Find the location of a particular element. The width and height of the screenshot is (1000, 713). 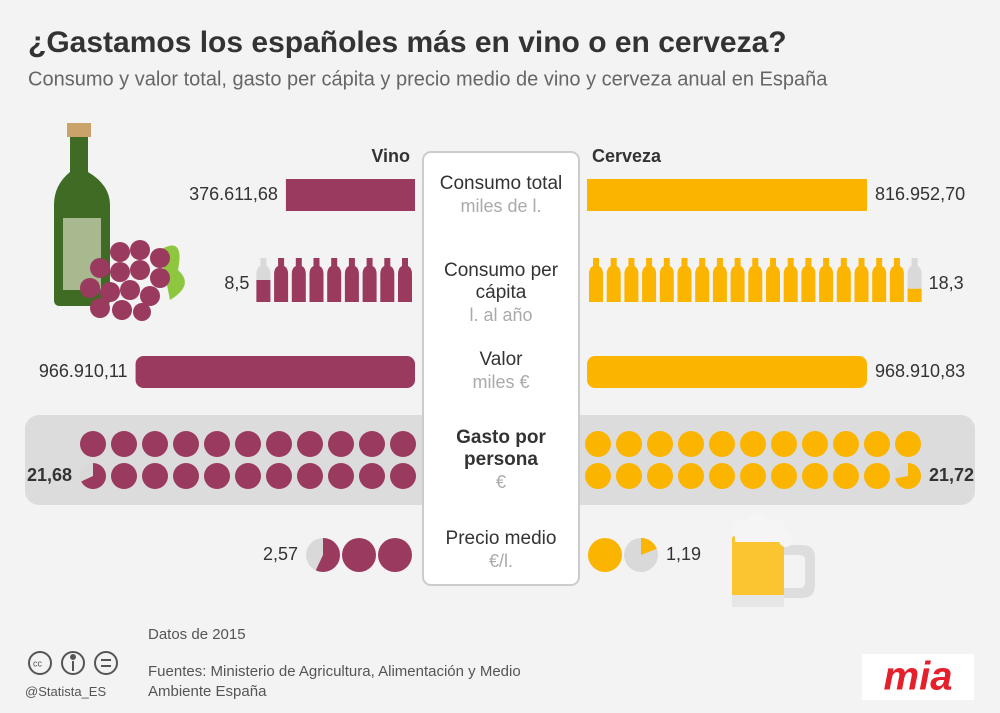

value-label: 816.952,70 is located at coordinates (920, 194).